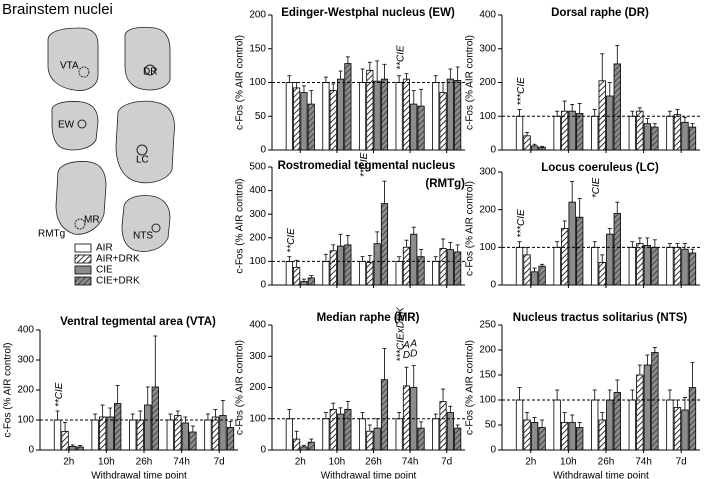  Describe the element at coordinates (144, 462) in the screenshot. I see `x-tick-label: 26h` at that location.